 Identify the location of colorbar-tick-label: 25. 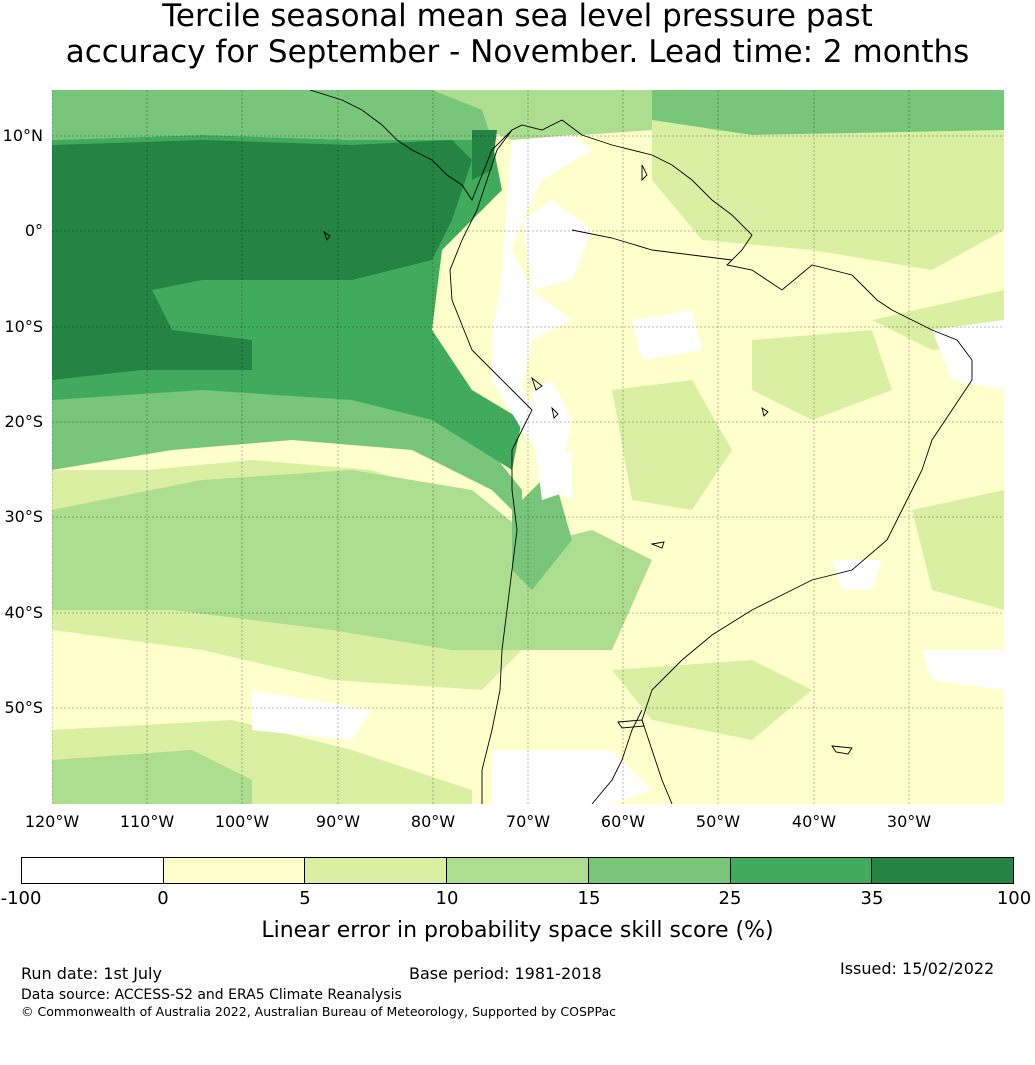
(730, 898).